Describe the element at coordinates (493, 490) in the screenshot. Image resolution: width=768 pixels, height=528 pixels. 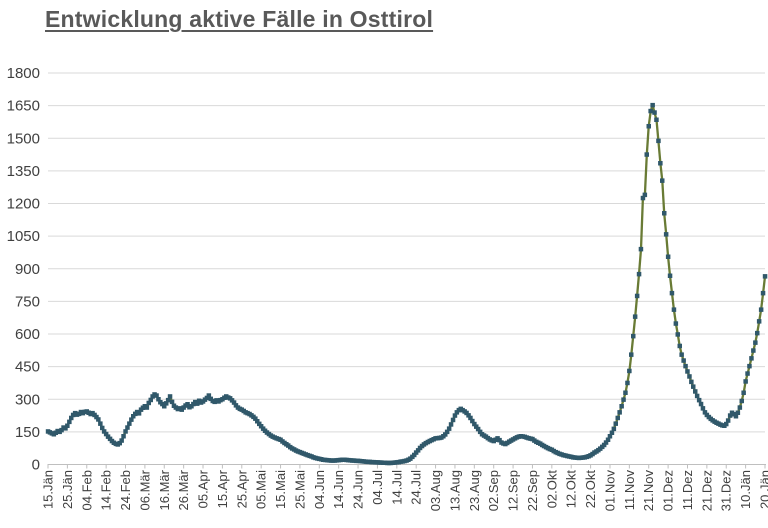
I see `x-tick-label: 02.Sep` at that location.